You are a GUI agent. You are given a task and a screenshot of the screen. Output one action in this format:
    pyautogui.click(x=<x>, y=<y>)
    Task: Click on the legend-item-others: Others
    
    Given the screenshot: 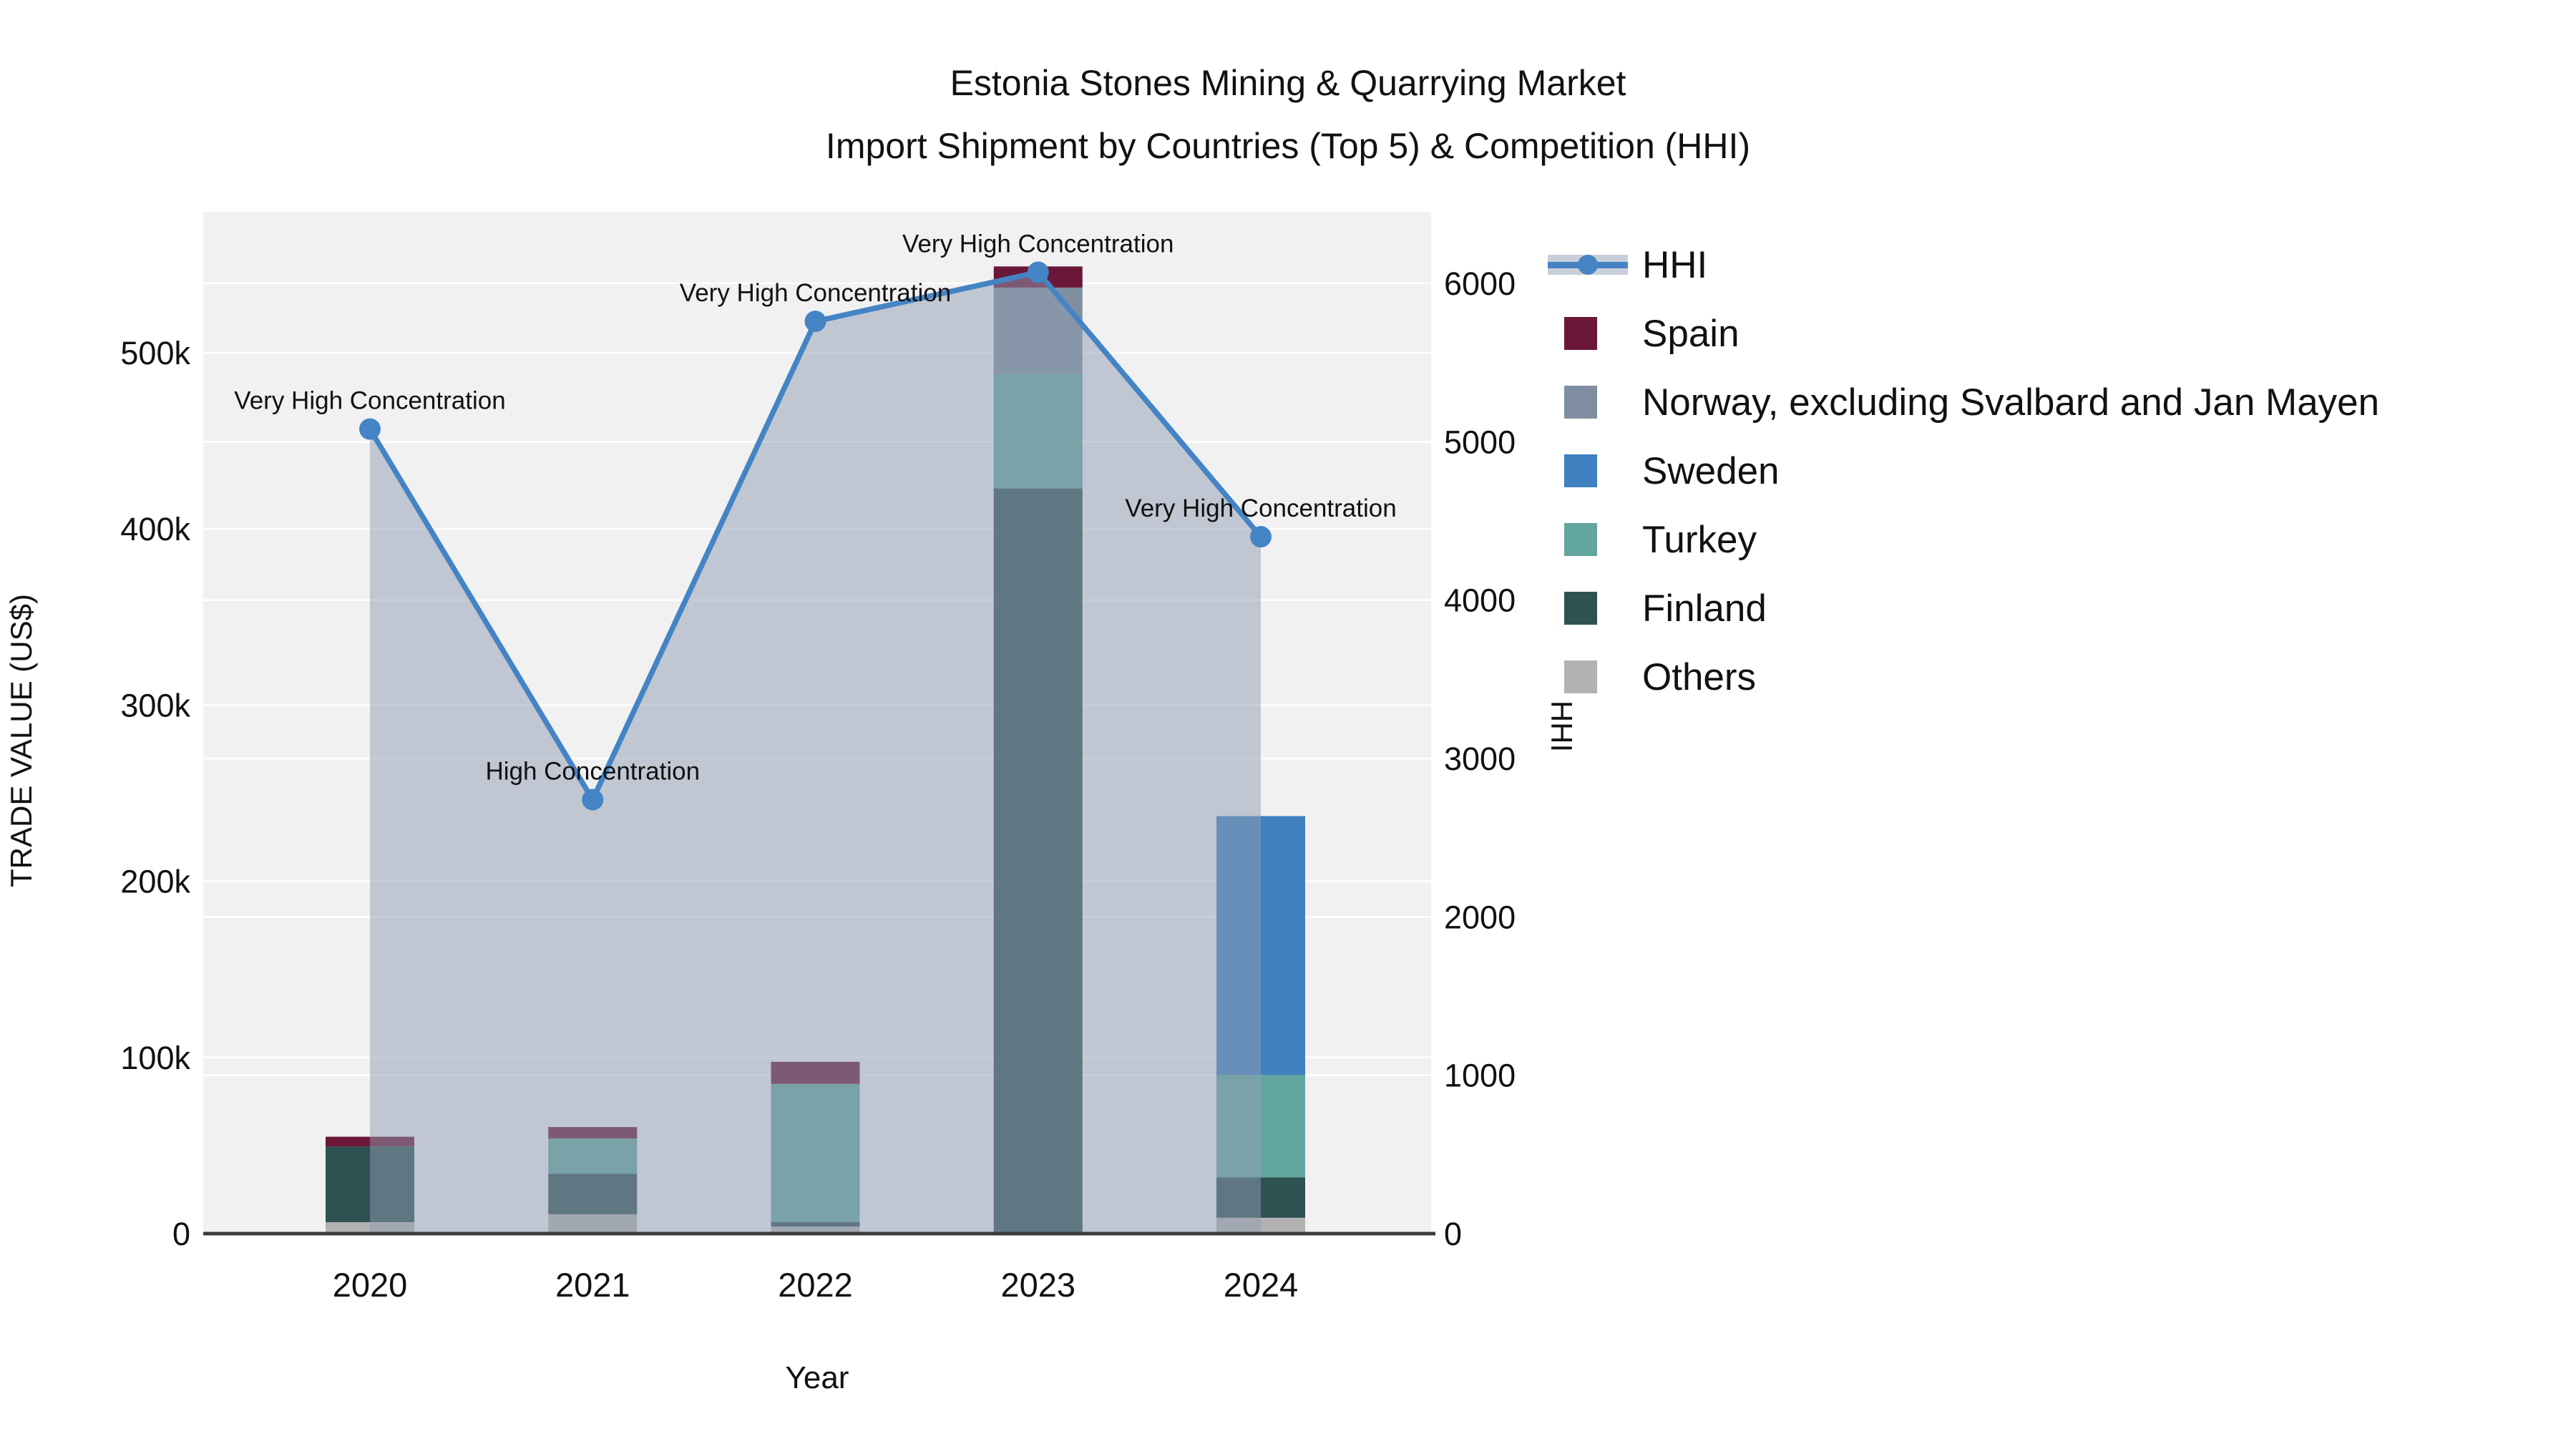 What is the action you would take?
    pyautogui.click(x=1963, y=677)
    